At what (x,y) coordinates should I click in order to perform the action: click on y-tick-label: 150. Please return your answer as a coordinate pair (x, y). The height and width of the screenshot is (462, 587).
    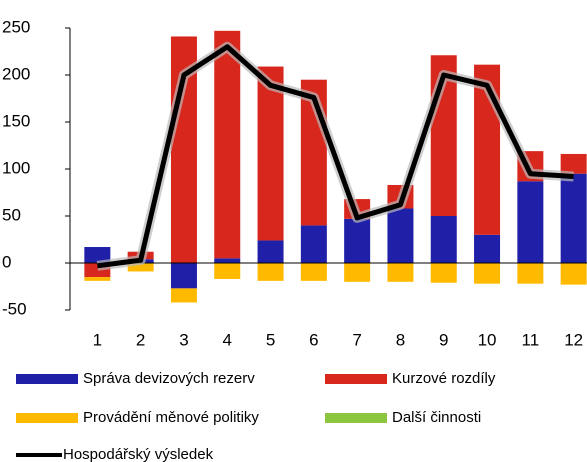
    Looking at the image, I should click on (16, 120).